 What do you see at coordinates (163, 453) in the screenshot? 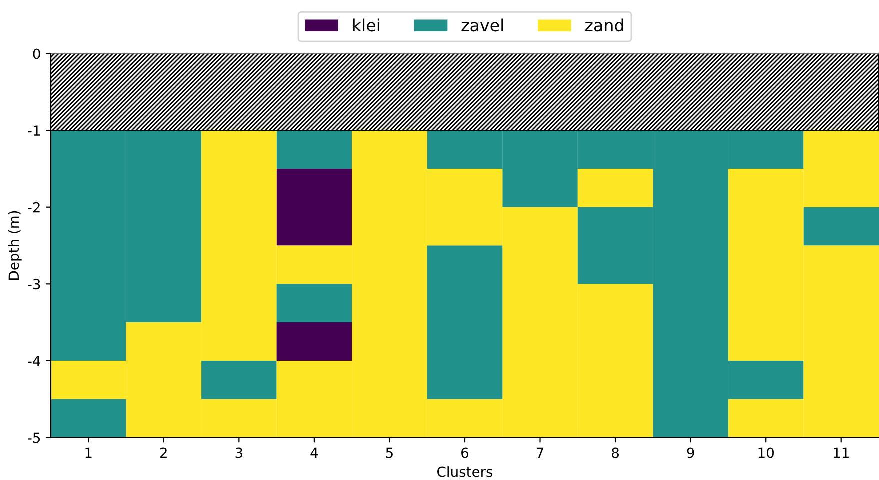
I see `x-tick-label: 2` at bounding box center [163, 453].